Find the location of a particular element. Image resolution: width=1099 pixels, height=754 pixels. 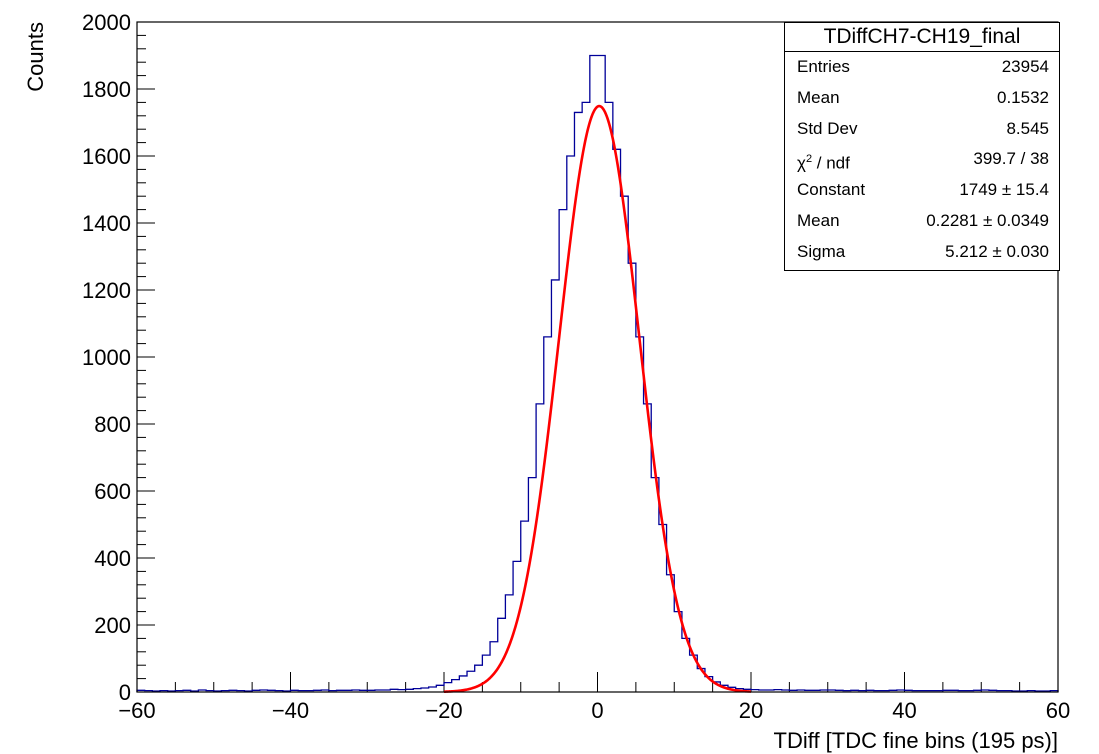

y-tick-label: 1600 is located at coordinates (106, 156).